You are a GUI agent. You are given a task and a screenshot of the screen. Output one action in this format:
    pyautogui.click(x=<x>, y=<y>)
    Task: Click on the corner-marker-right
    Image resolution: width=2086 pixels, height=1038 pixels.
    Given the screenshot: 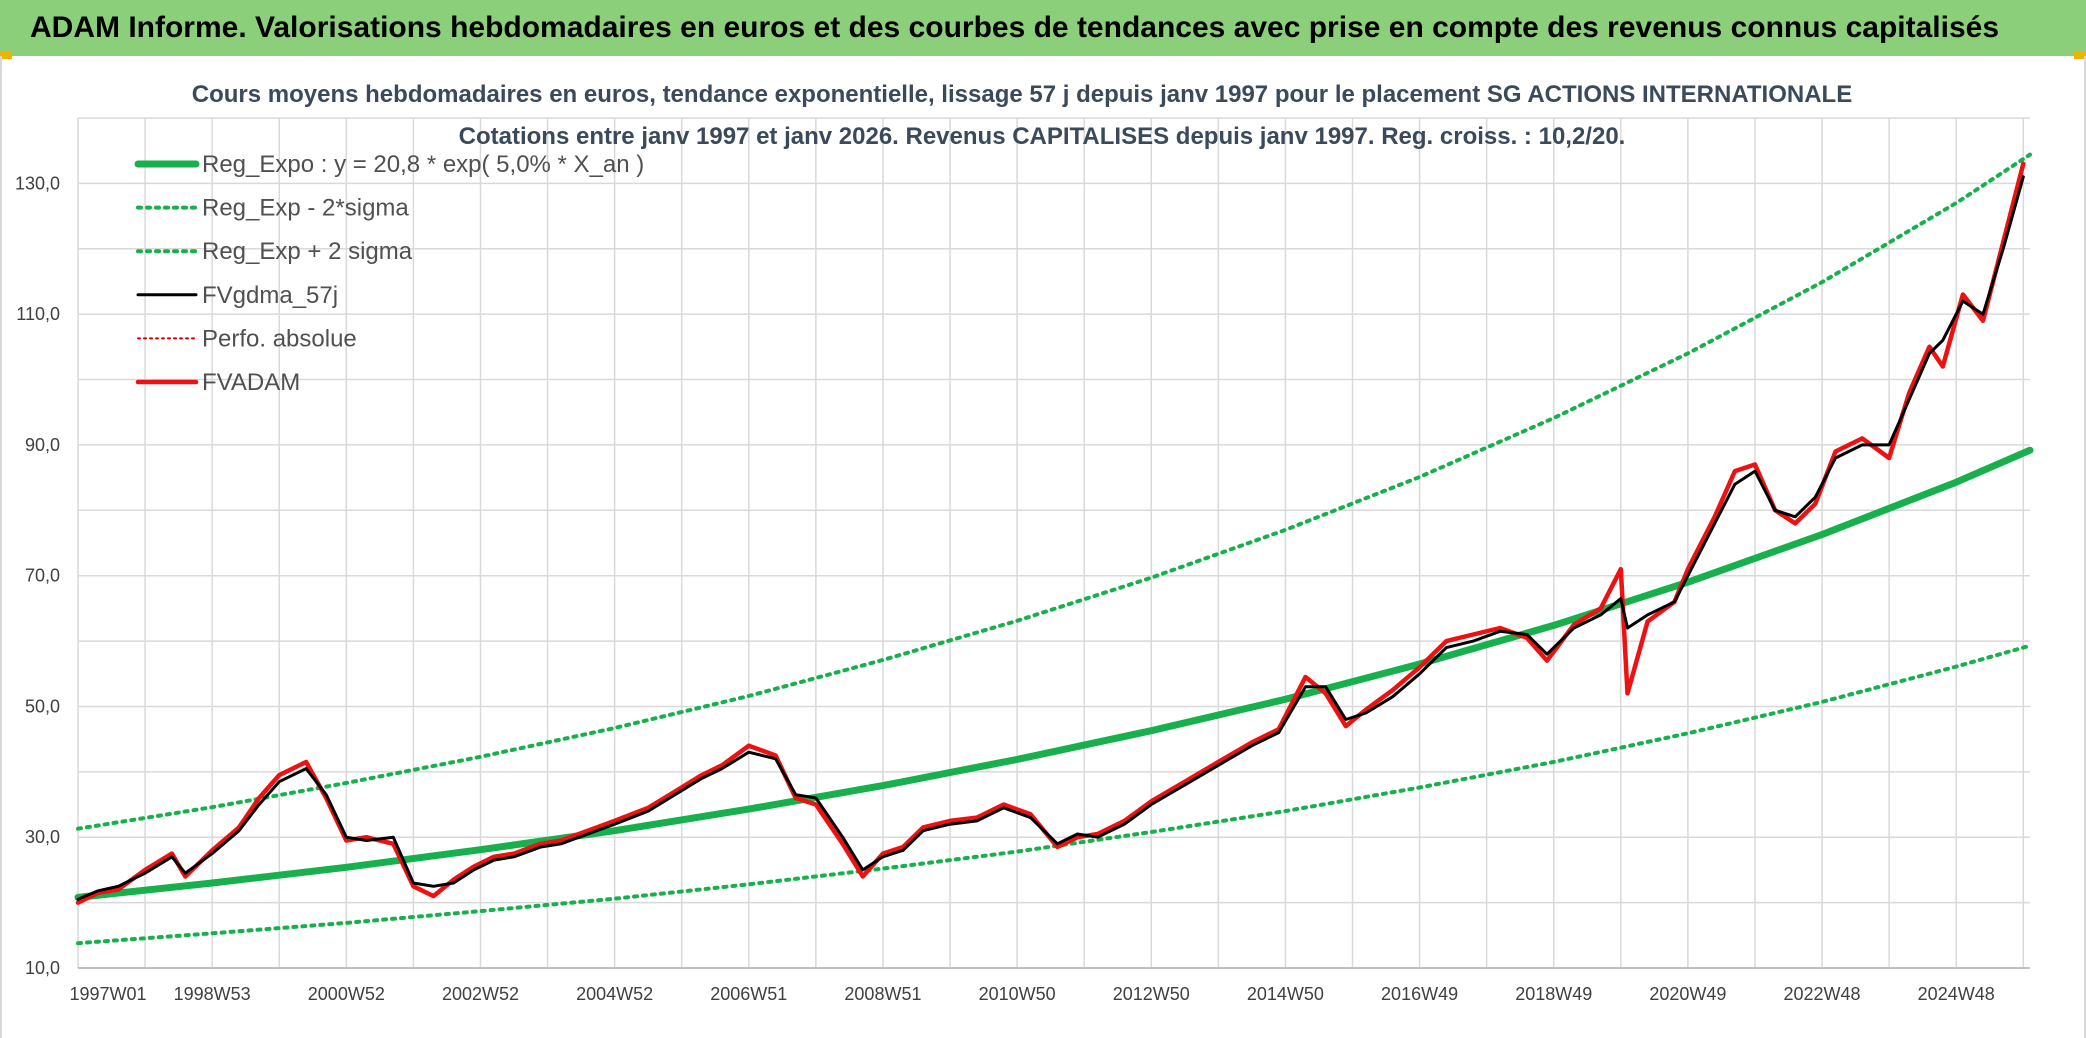 What is the action you would take?
    pyautogui.click(x=2080, y=55)
    